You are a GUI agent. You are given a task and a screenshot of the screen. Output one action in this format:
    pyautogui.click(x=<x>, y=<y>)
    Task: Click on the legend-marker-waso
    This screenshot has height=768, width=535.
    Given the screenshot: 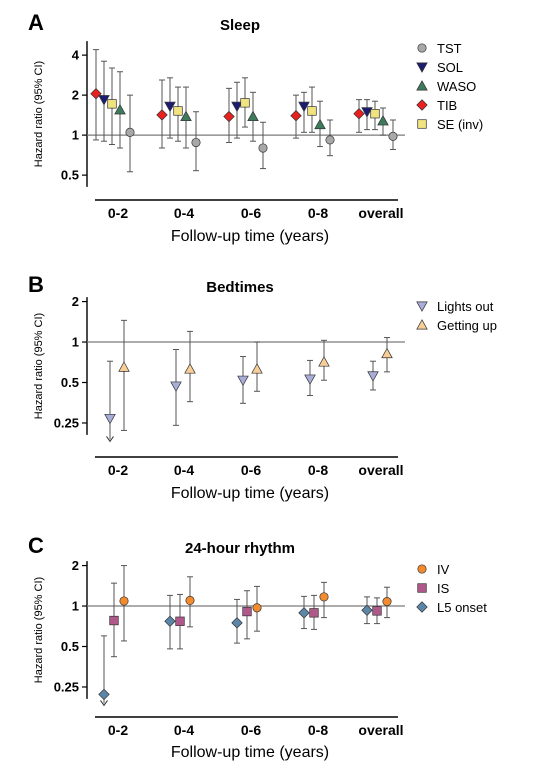 What is the action you would take?
    pyautogui.click(x=422, y=85)
    